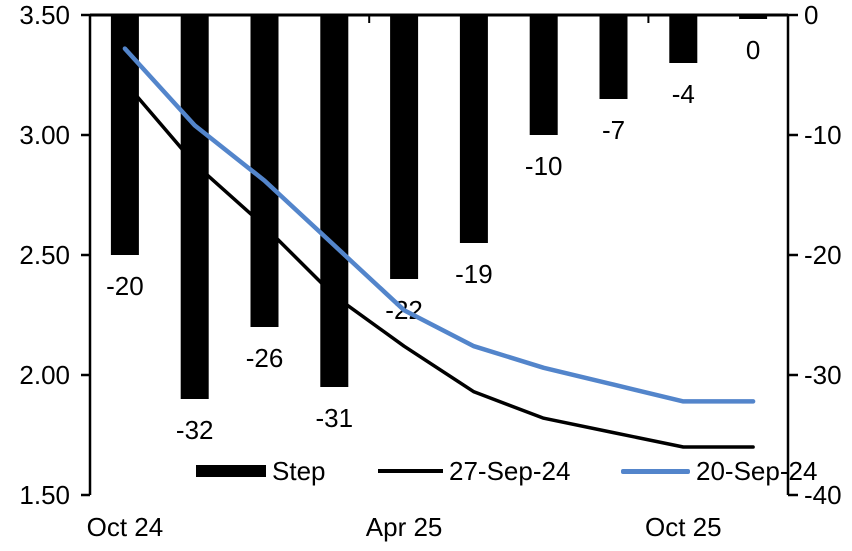  What do you see at coordinates (823, 375) in the screenshot?
I see `right-axis-tick-label: -30` at bounding box center [823, 375].